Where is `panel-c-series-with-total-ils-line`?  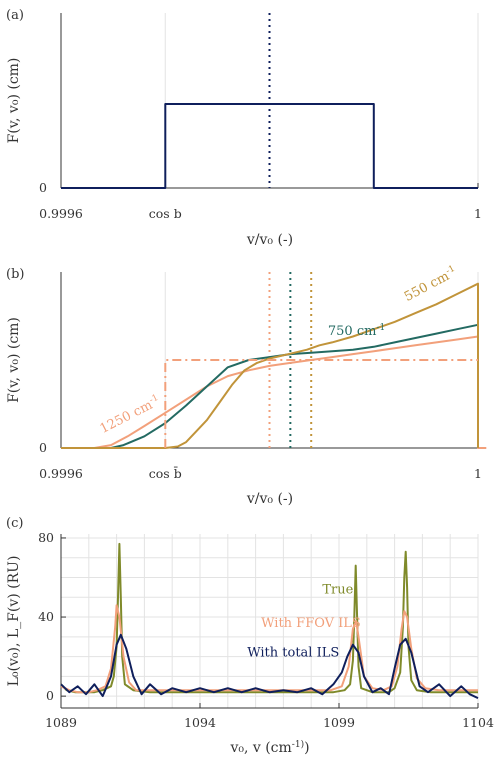 panel-c-series-with-total-ils-line is located at coordinates (269, 666).